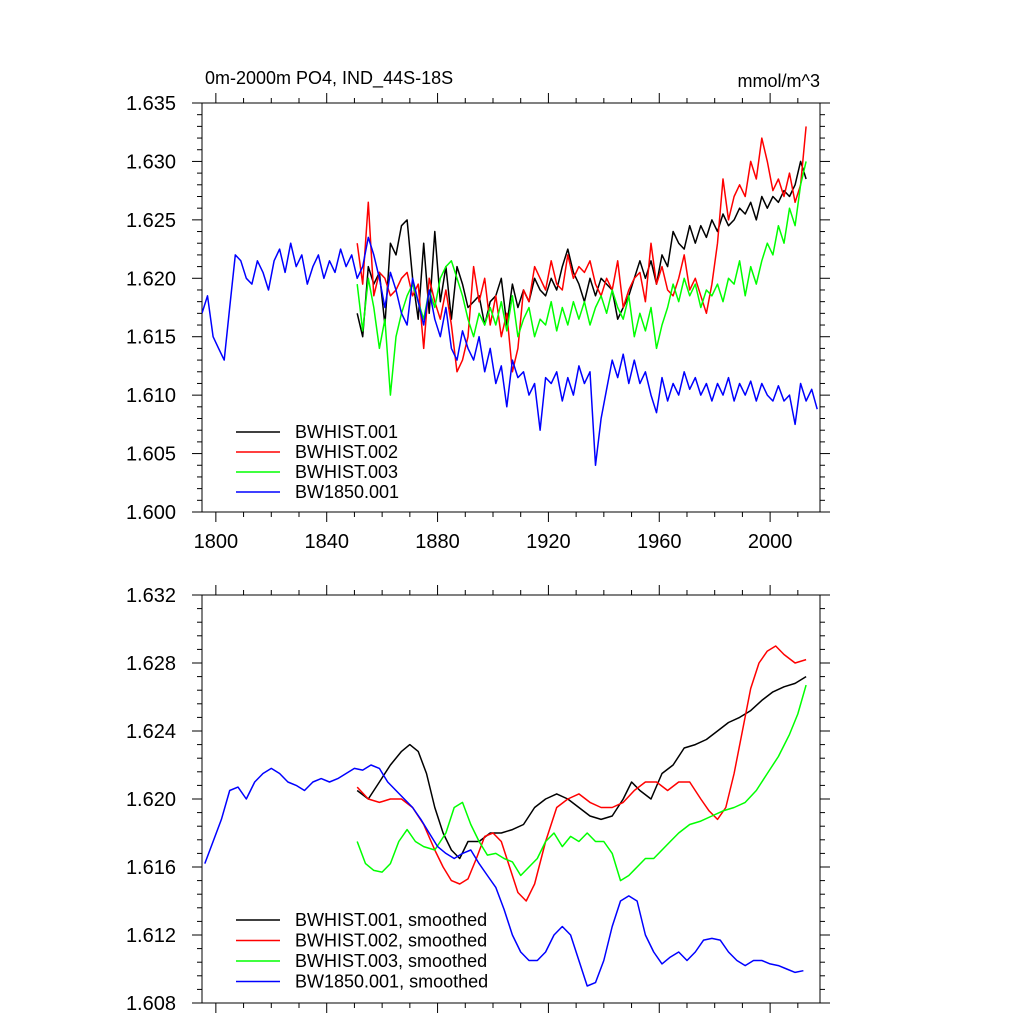 This screenshot has width=1024, height=1029. I want to click on x-tick-label: 1920, so click(548, 542).